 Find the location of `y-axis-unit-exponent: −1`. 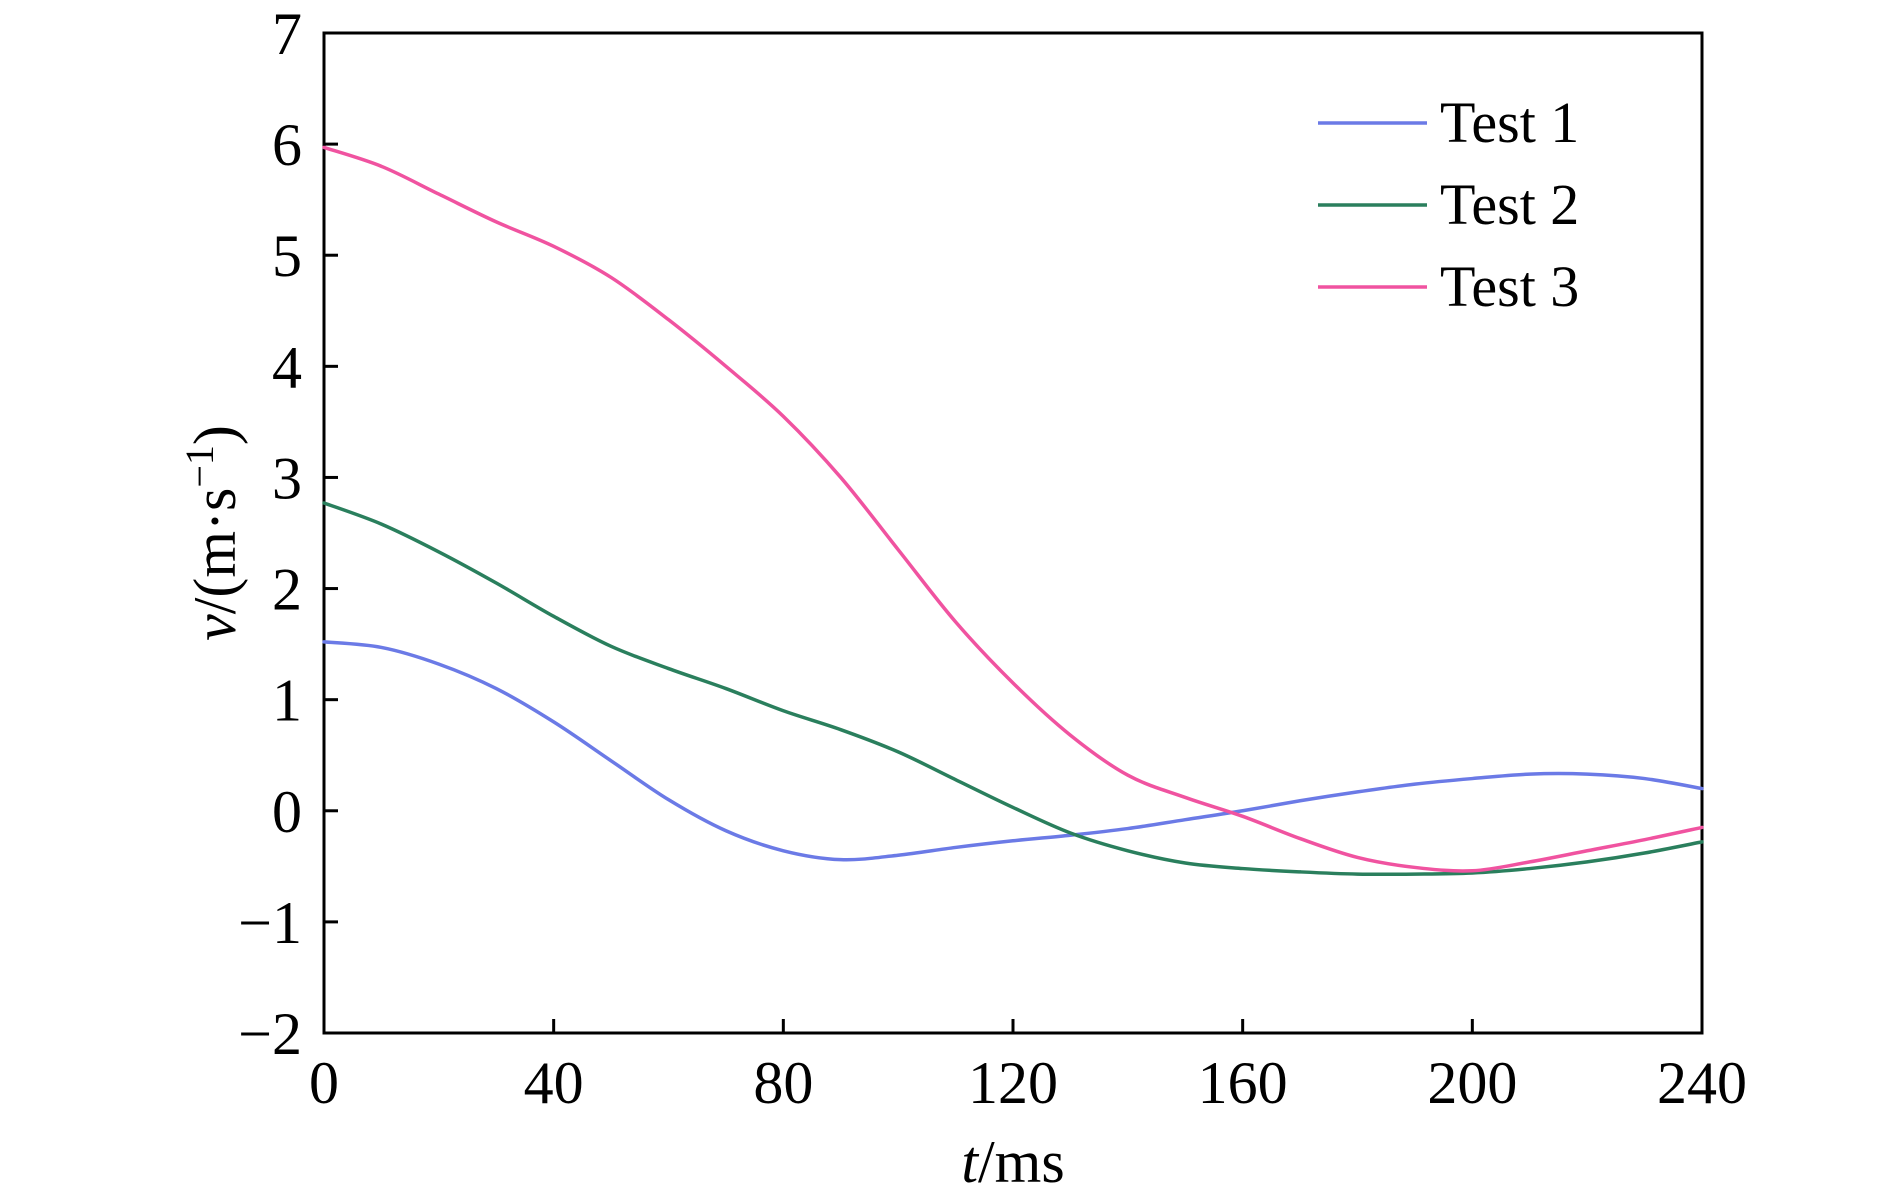

y-axis-unit-exponent: −1 is located at coordinates (199, 466).